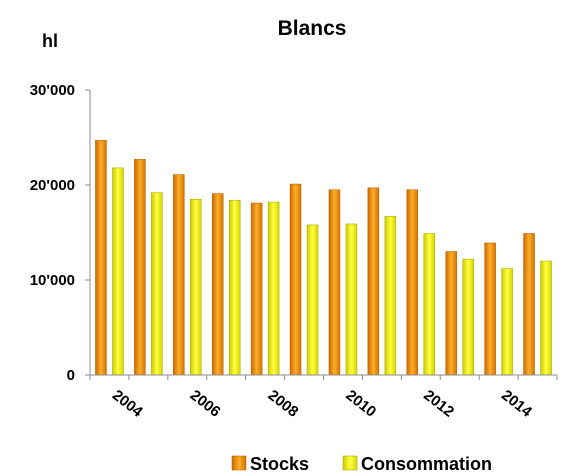 The height and width of the screenshot is (475, 561). Describe the element at coordinates (312, 28) in the screenshot. I see `chart-title: Blancs` at that location.